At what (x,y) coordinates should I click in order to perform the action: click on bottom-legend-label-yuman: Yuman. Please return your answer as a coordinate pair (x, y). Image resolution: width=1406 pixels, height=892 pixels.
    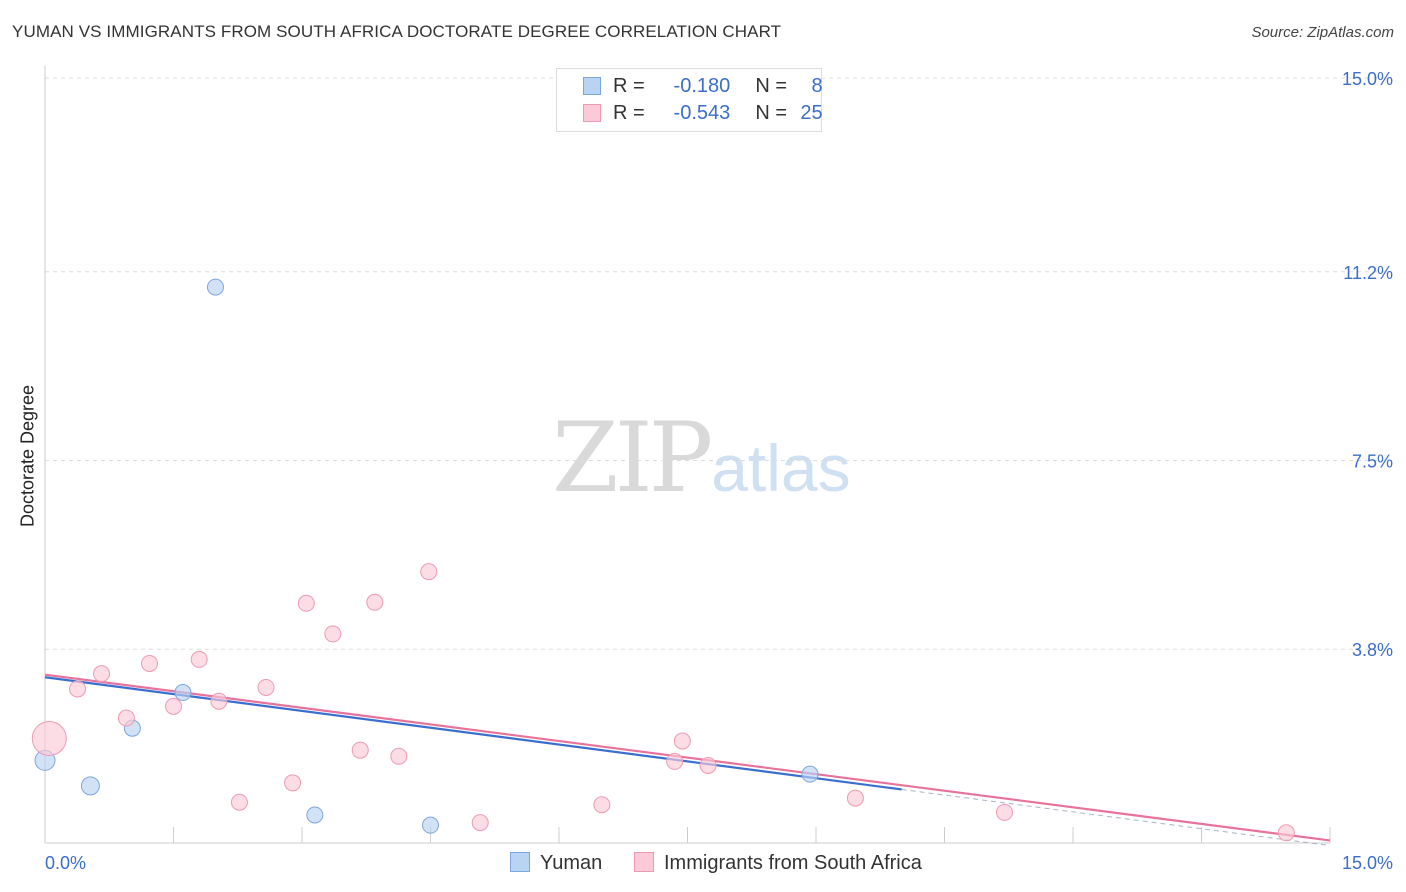
    Looking at the image, I should click on (571, 863).